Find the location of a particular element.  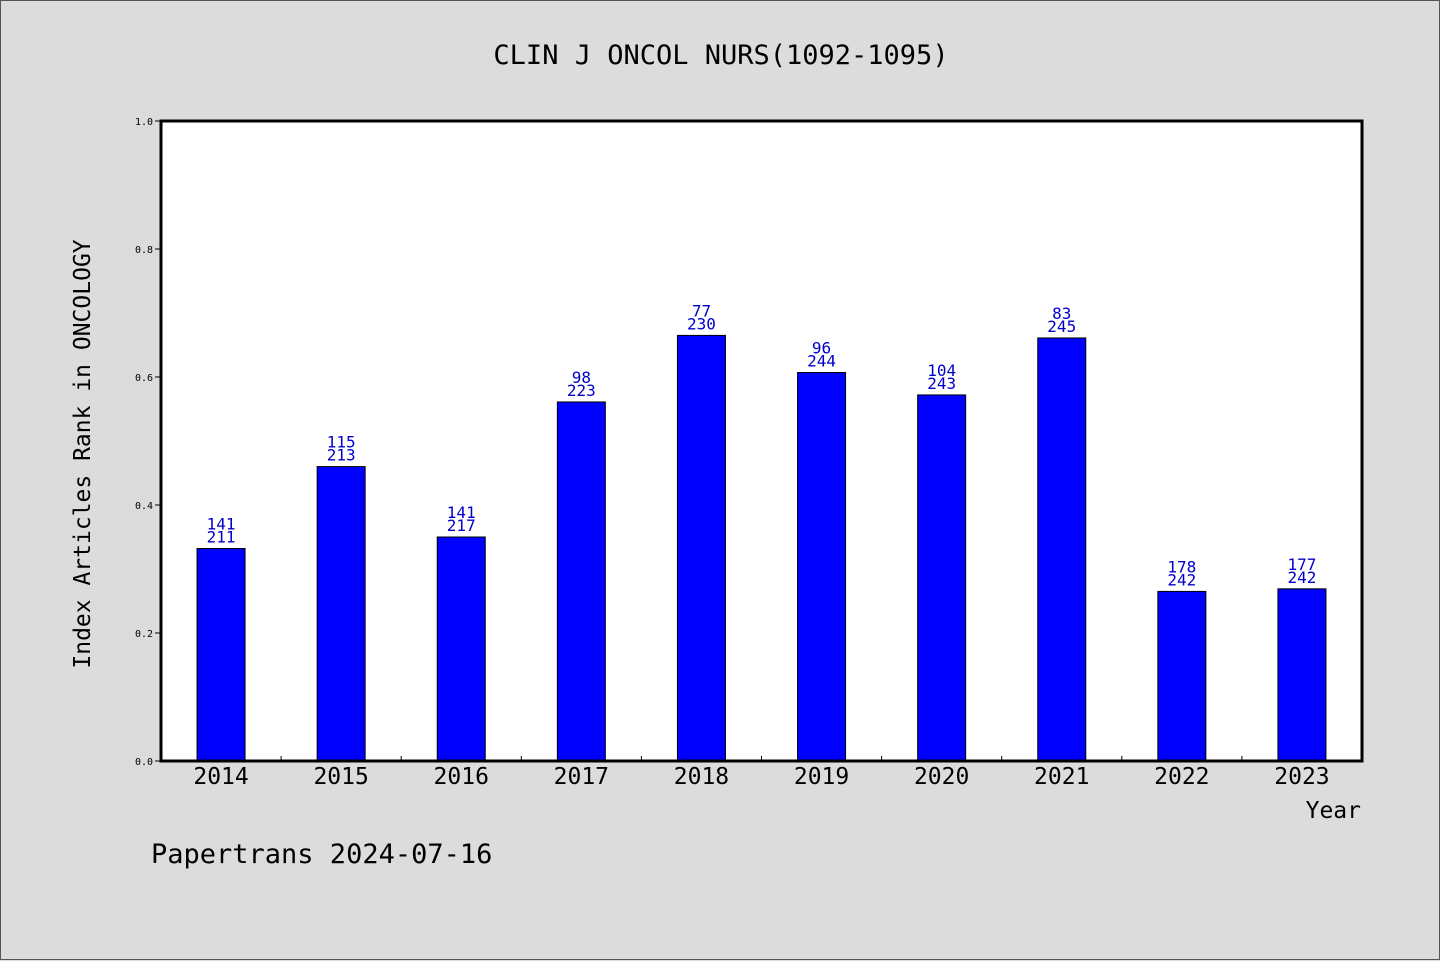

bar-2021 is located at coordinates (1062, 549).